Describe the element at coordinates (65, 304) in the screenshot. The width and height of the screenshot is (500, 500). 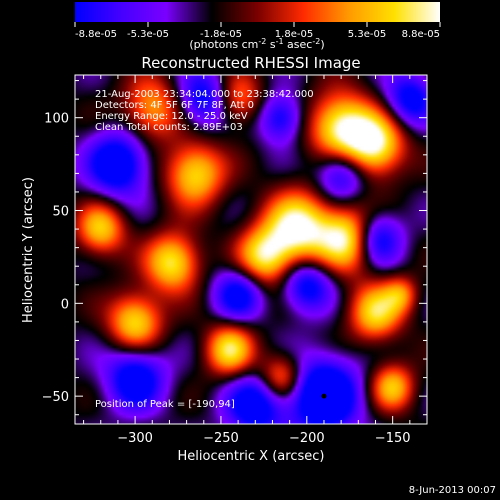
I see `y-tick-label: 0` at that location.